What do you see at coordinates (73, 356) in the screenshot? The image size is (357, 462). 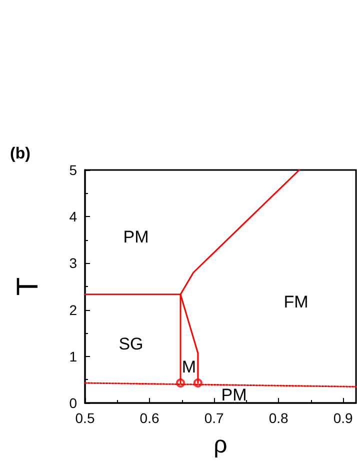 I see `y-tick-label: 1` at bounding box center [73, 356].